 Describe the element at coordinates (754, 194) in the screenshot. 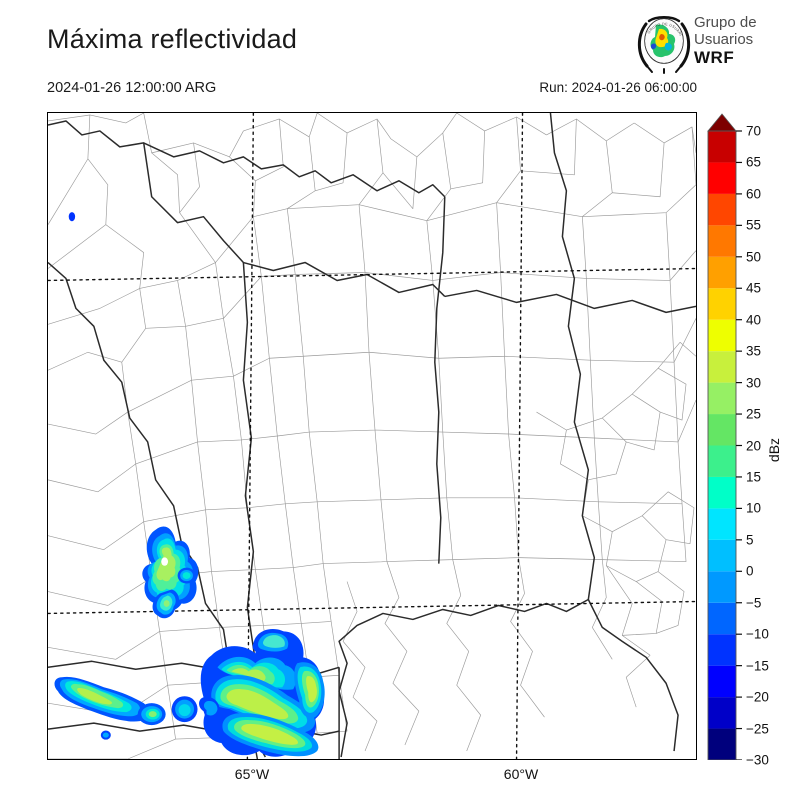

I see `colorbar-tick-60: 60` at that location.